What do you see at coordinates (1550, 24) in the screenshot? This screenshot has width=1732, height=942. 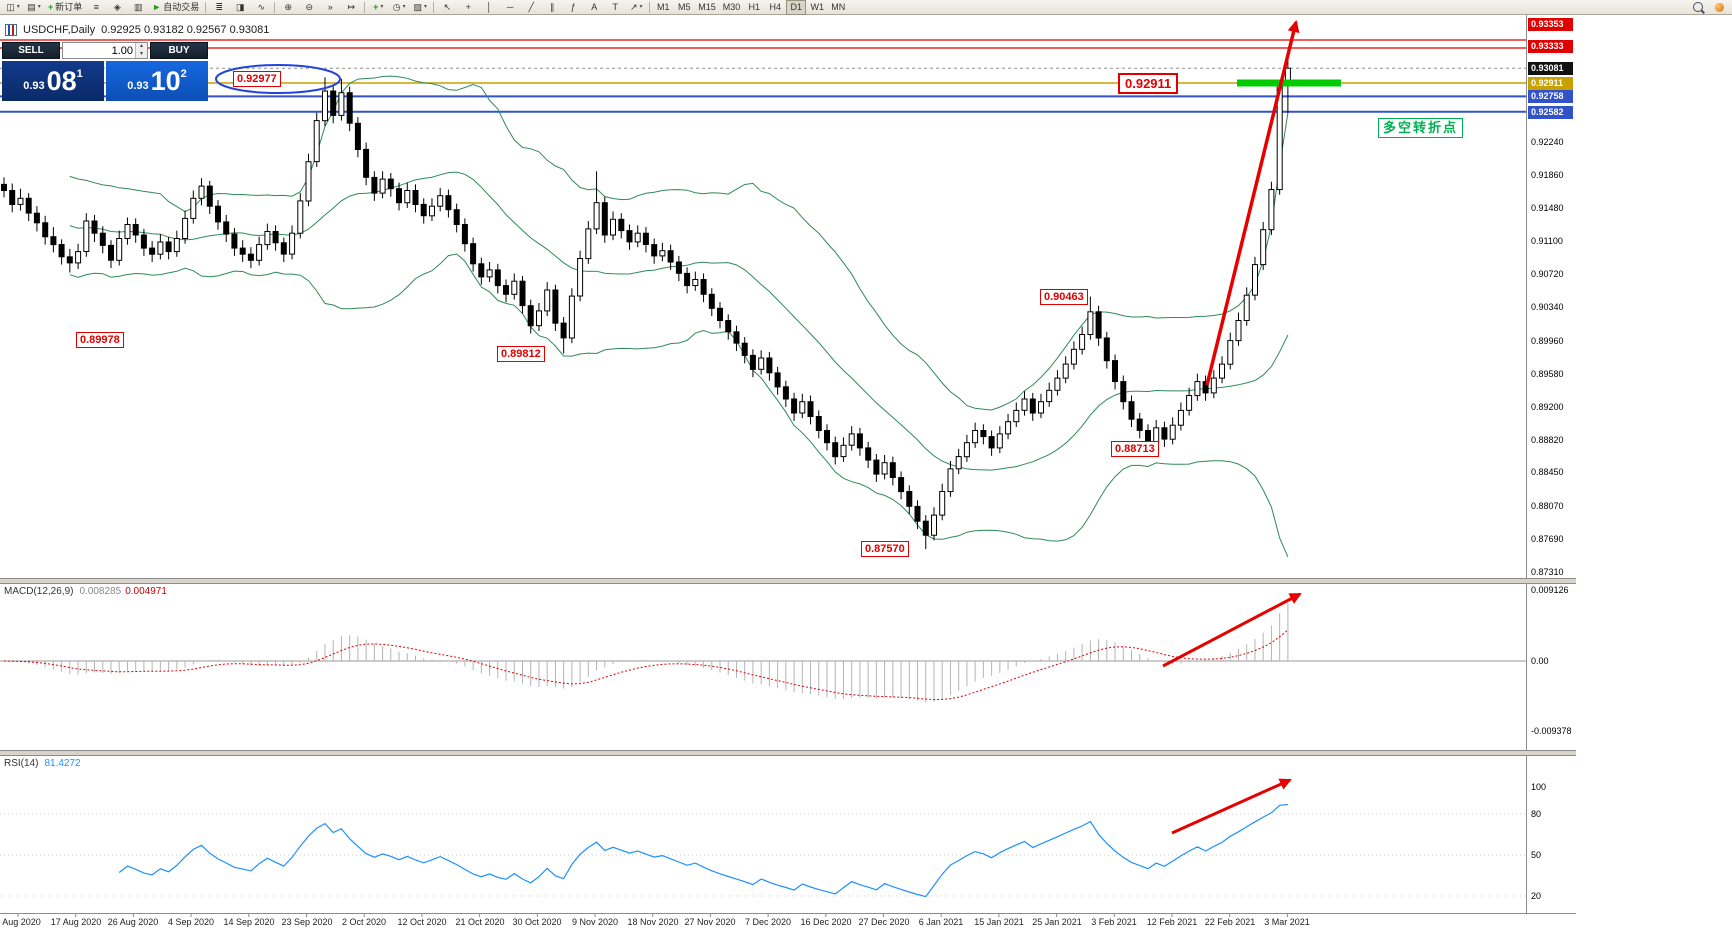 I see `price-scale-badge: 0.93353` at bounding box center [1550, 24].